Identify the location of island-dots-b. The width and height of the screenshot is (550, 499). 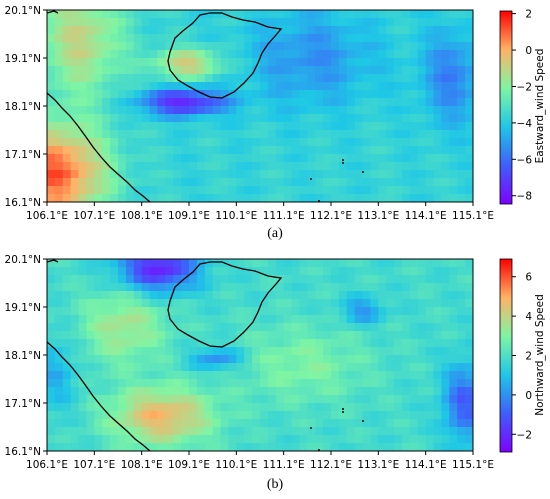
(337, 429).